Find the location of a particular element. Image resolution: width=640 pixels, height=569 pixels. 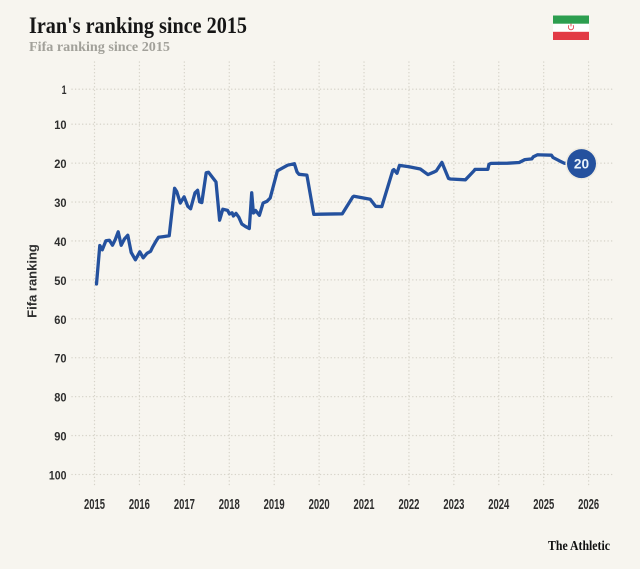

svg-text: 10 is located at coordinates (60, 125).